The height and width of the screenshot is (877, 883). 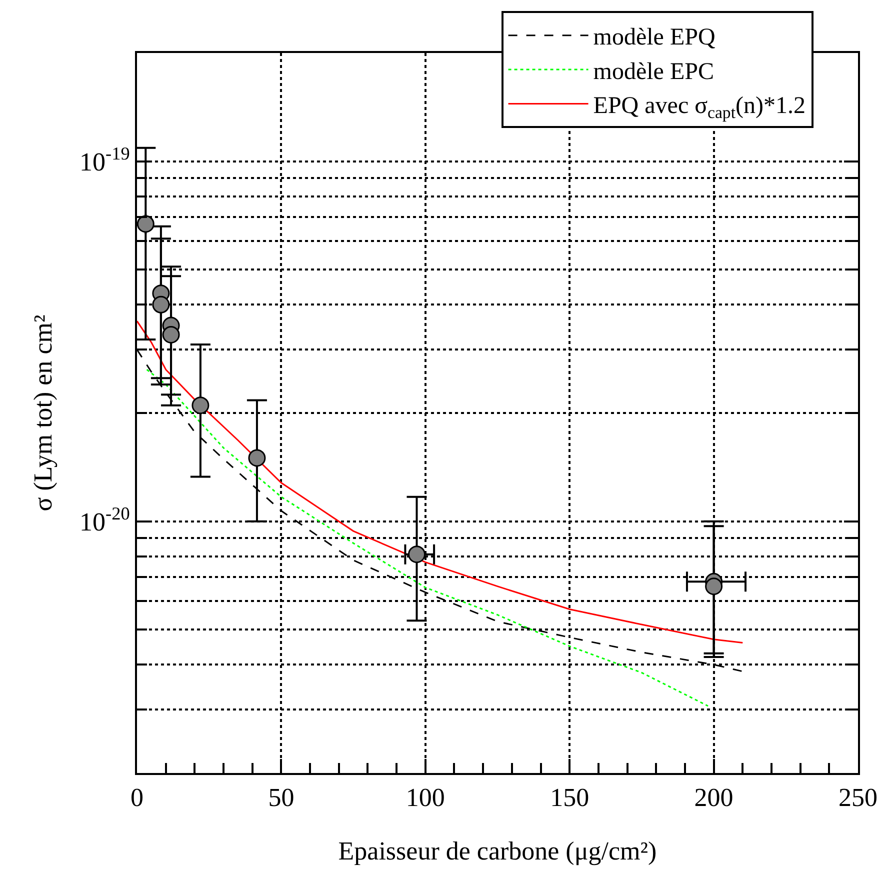 I want to click on legend-label: modèle EPQ, so click(x=654, y=37).